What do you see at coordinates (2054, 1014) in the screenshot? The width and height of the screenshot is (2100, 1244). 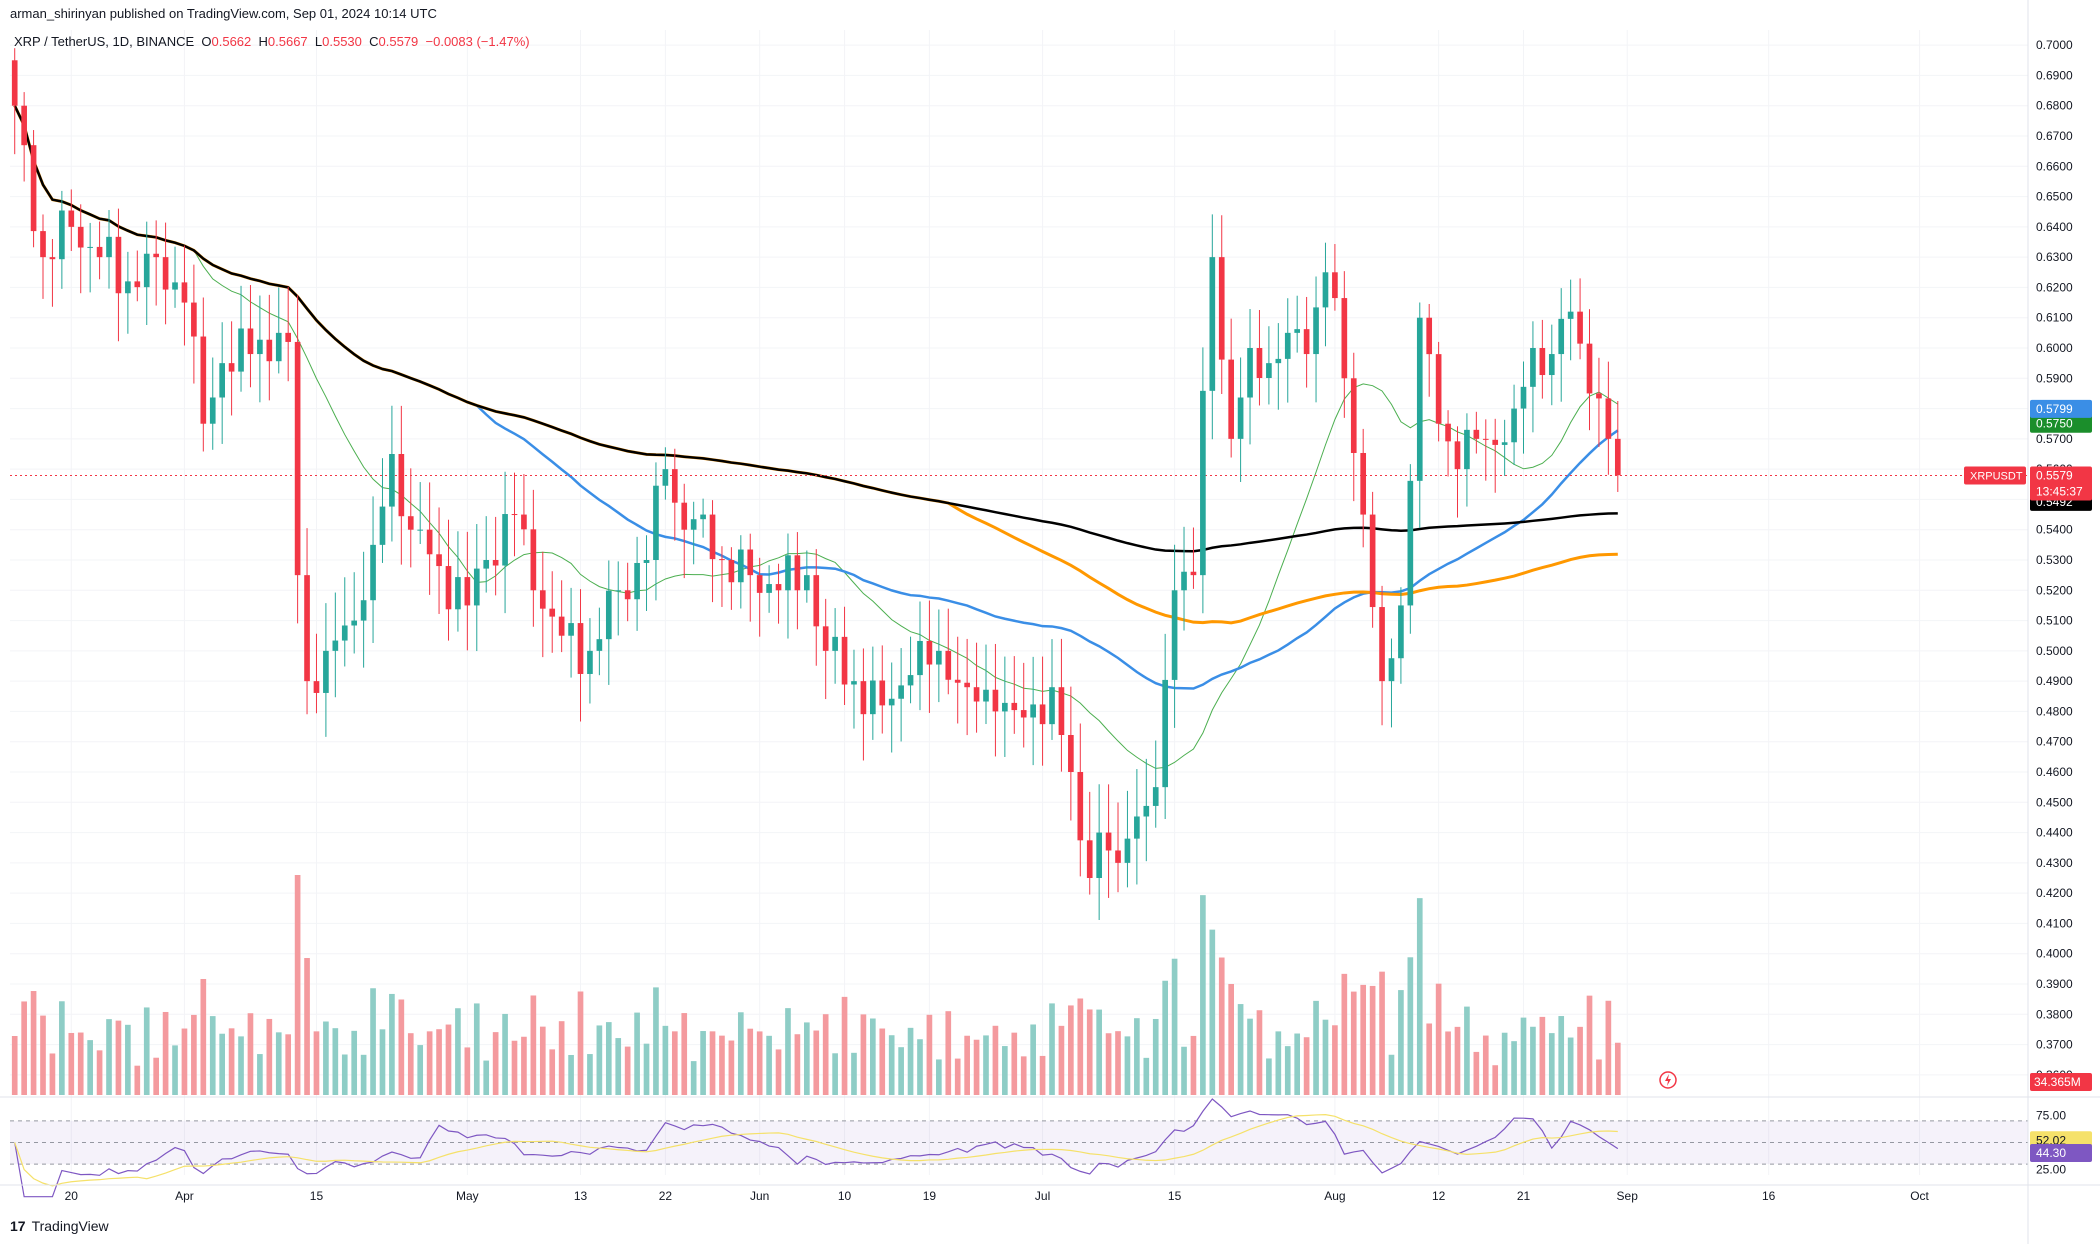 I see `price-tick: 0.3800` at bounding box center [2054, 1014].